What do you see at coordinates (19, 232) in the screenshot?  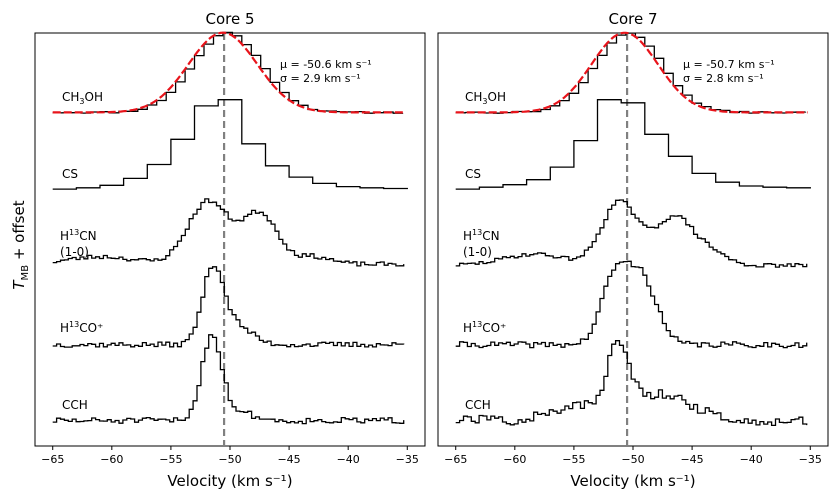 I see `ylabel-rest: + offset` at bounding box center [19, 232].